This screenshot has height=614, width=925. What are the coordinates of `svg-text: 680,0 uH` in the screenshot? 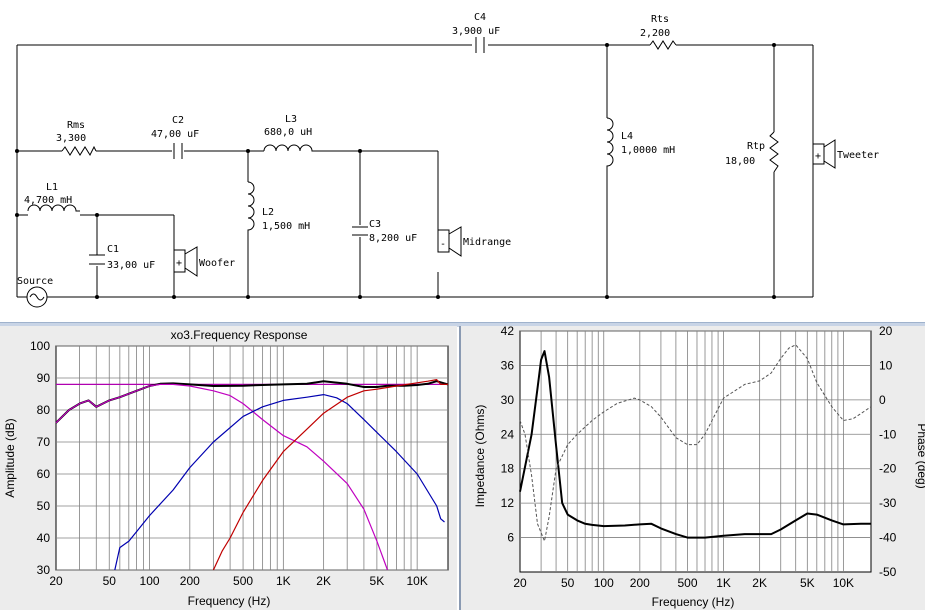 It's located at (288, 132).